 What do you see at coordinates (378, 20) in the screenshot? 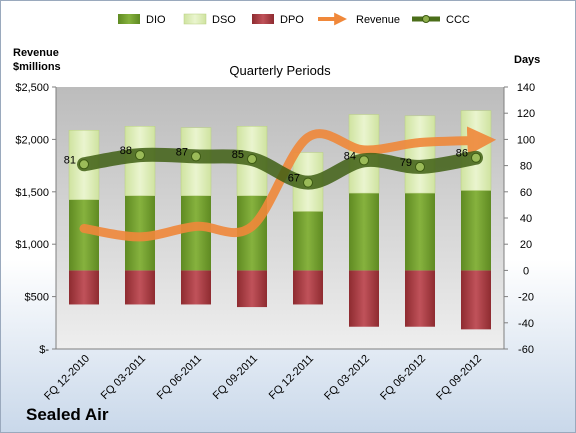
I see `legend-label-revenue: Revenue` at bounding box center [378, 20].